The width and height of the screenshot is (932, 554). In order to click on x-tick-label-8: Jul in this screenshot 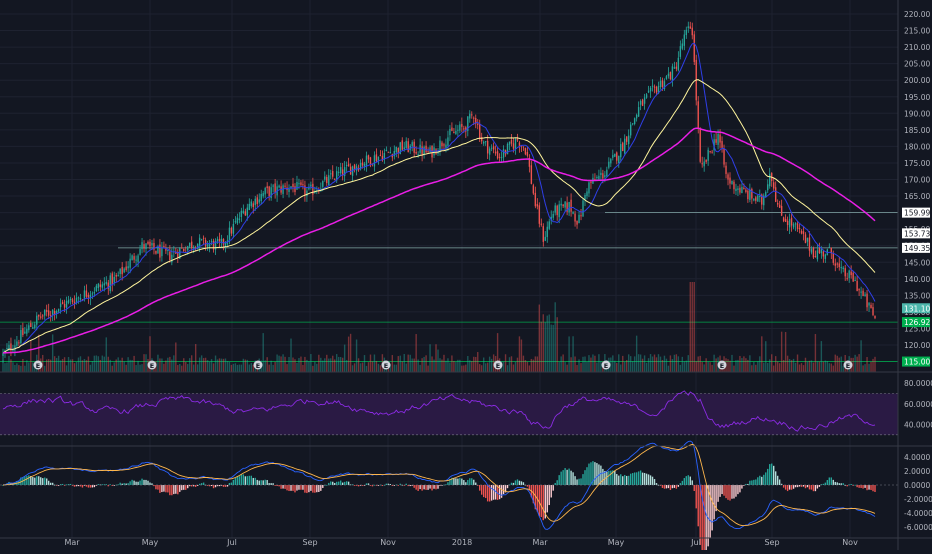, I will do `click(695, 542)`.